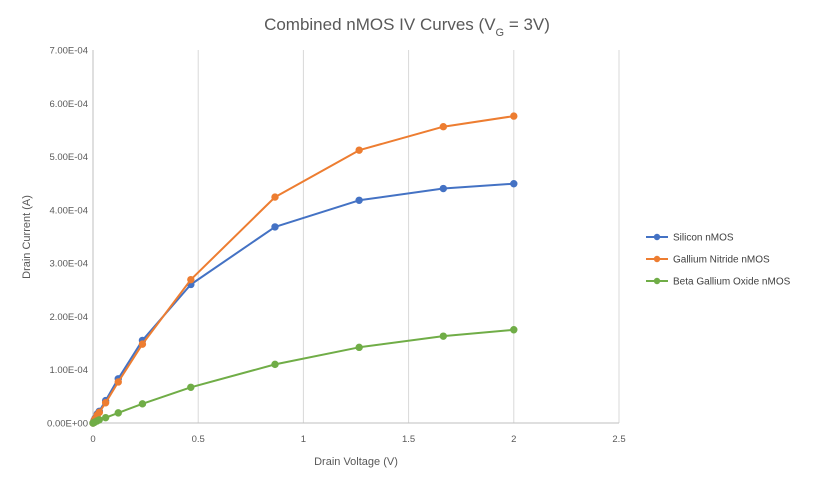  Describe the element at coordinates (380, 24) in the screenshot. I see `chart-title-main: Combined nMOS IV Curves (V` at that location.